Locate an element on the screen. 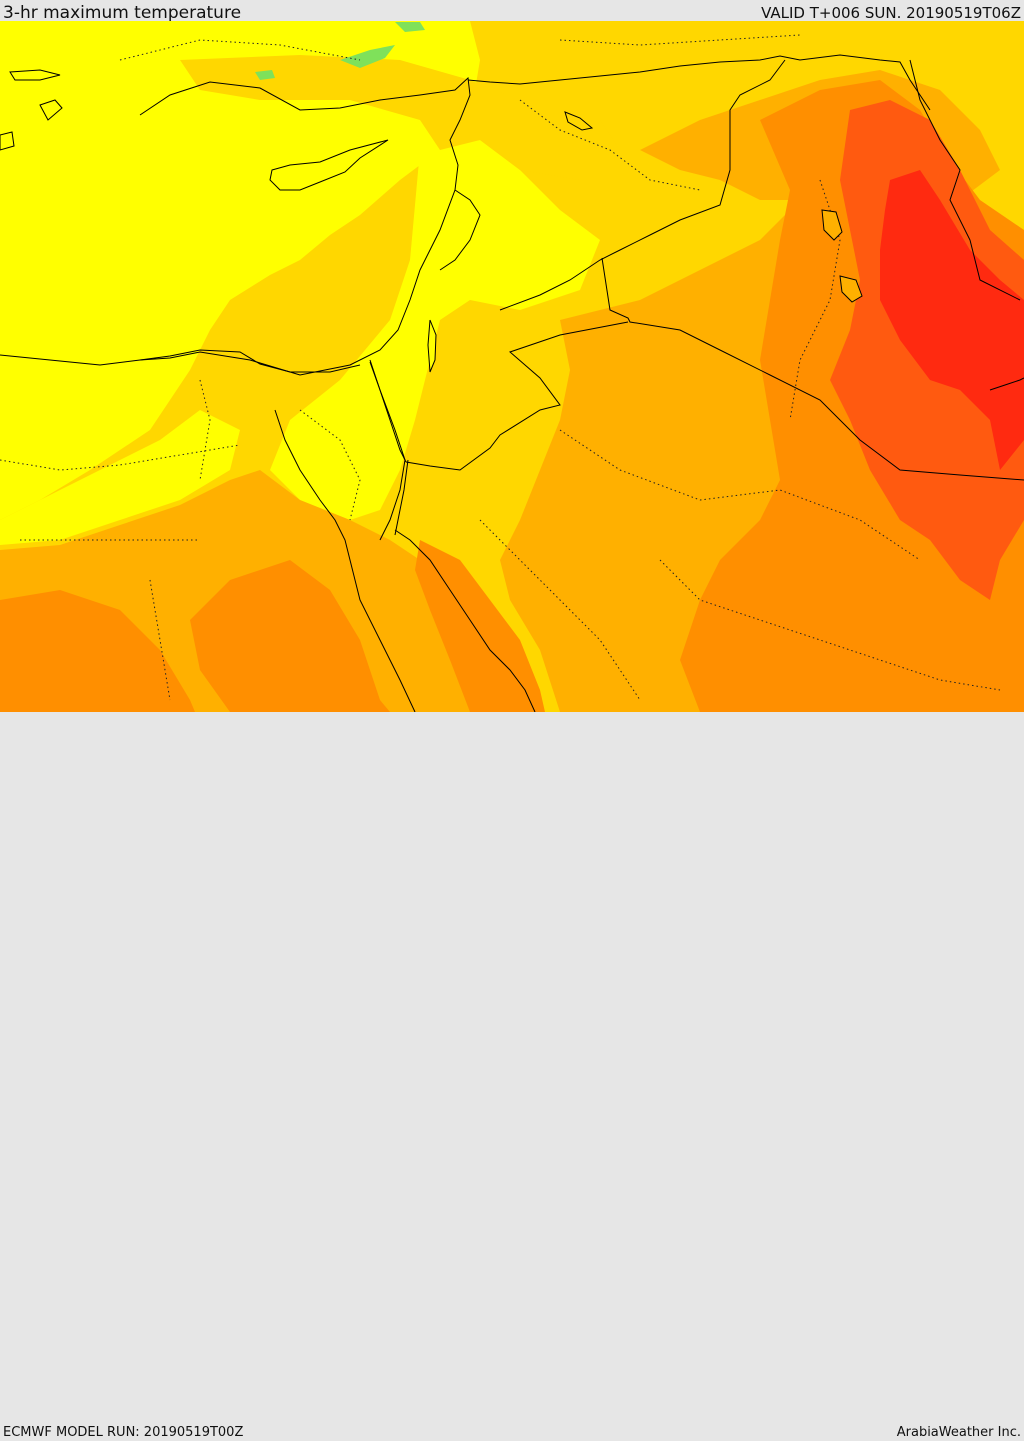  border-egypt-israel is located at coordinates (388, 412).